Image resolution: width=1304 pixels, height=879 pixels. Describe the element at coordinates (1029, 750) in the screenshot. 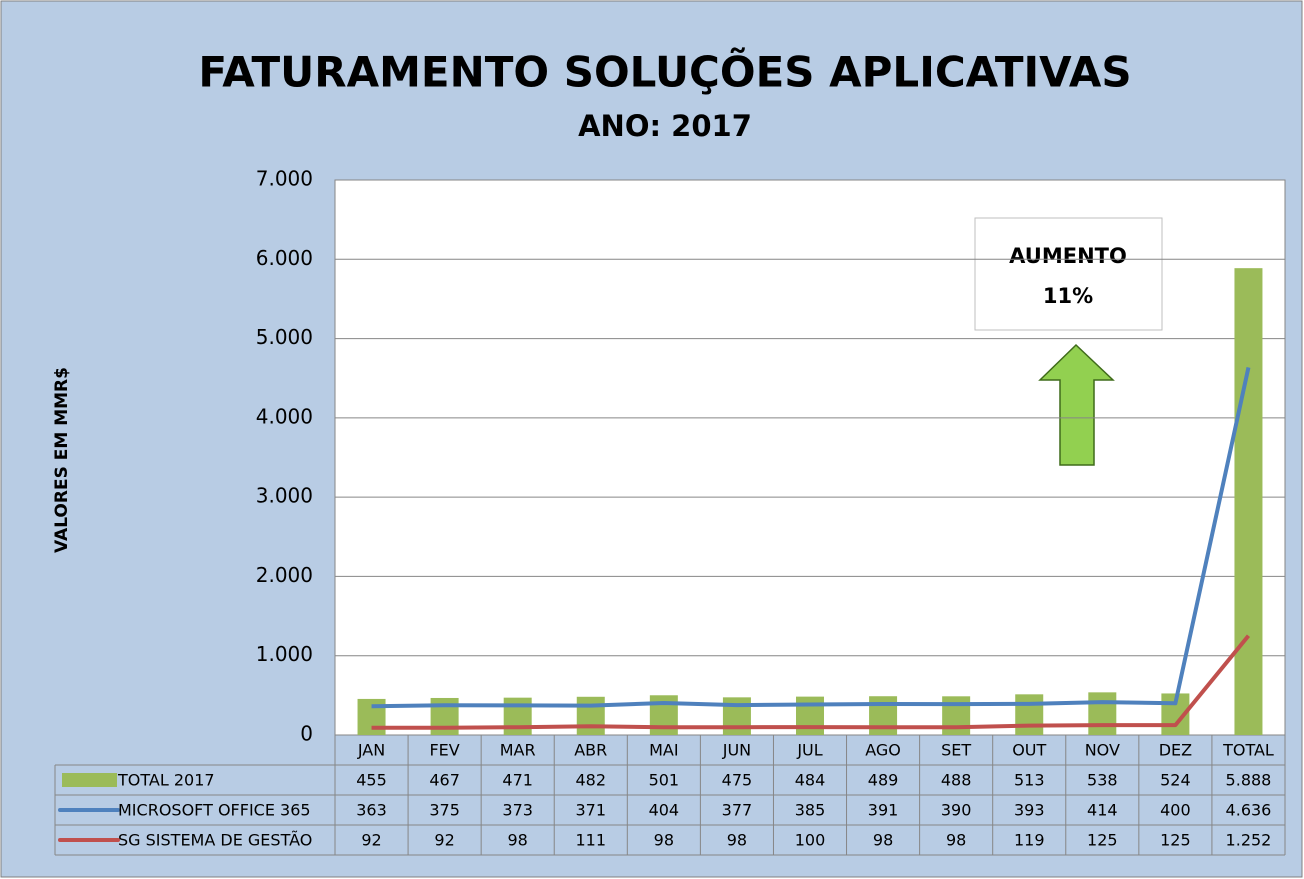

I see `x-tick-label: OUT` at that location.